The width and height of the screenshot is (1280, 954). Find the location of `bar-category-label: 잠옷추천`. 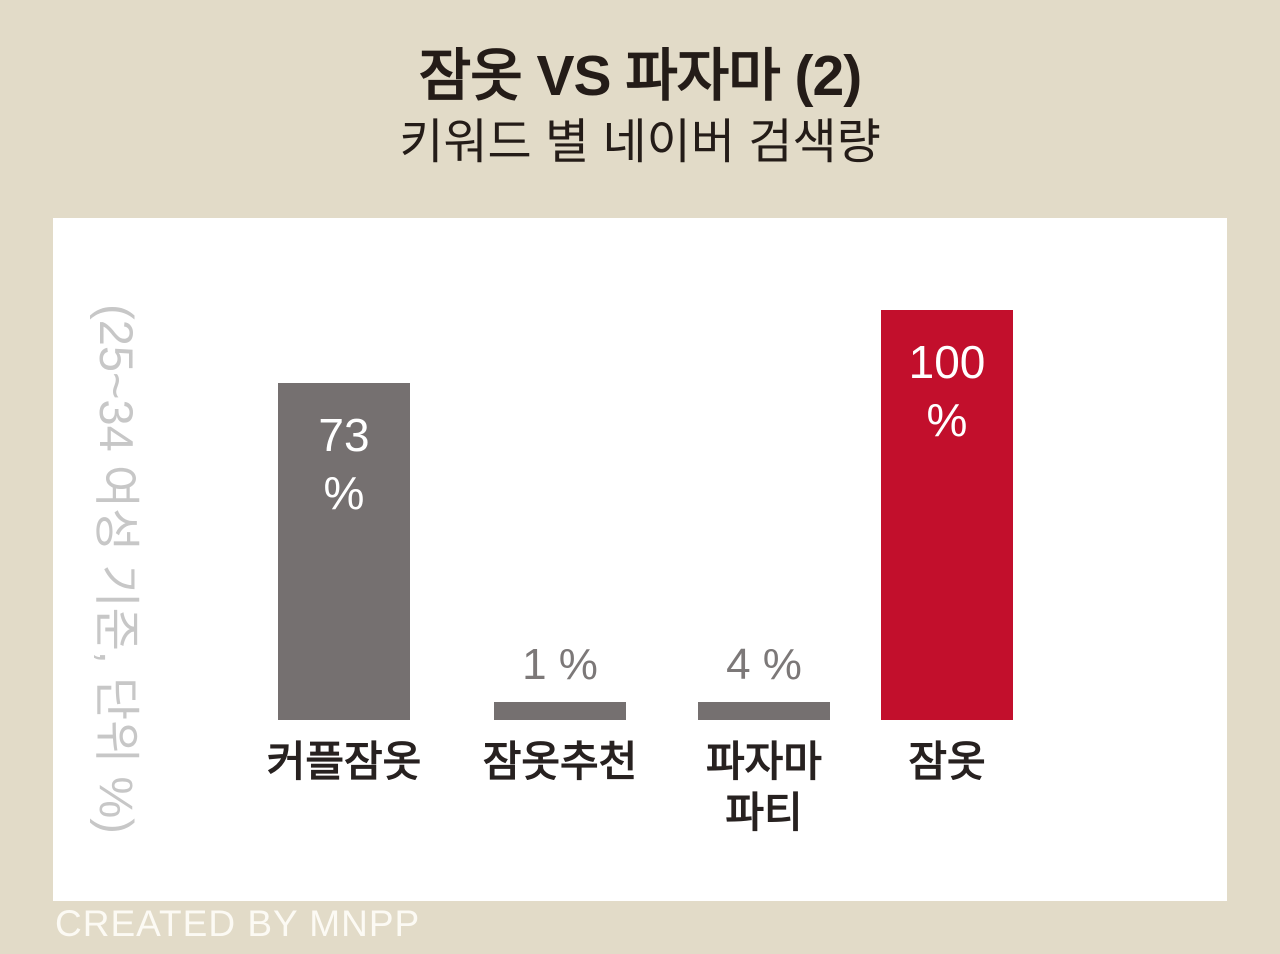

bar-category-label: 잠옷추천 is located at coordinates (560, 761).